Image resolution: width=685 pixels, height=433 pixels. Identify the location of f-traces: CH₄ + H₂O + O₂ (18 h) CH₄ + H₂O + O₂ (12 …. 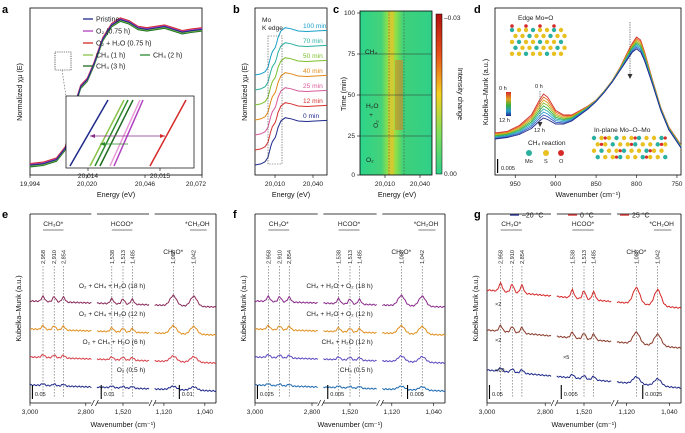
(350, 338).